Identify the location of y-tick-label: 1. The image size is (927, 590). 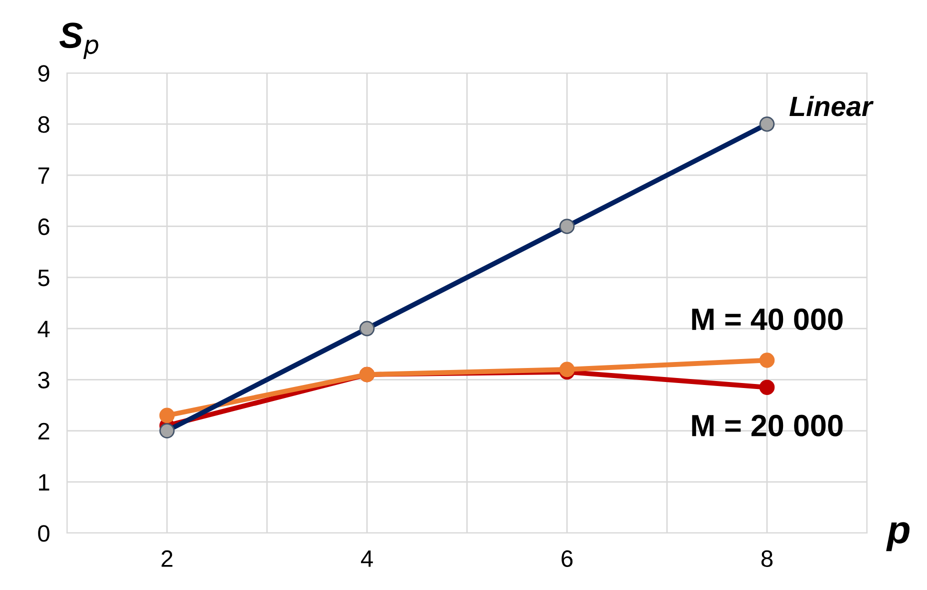
(44, 482).